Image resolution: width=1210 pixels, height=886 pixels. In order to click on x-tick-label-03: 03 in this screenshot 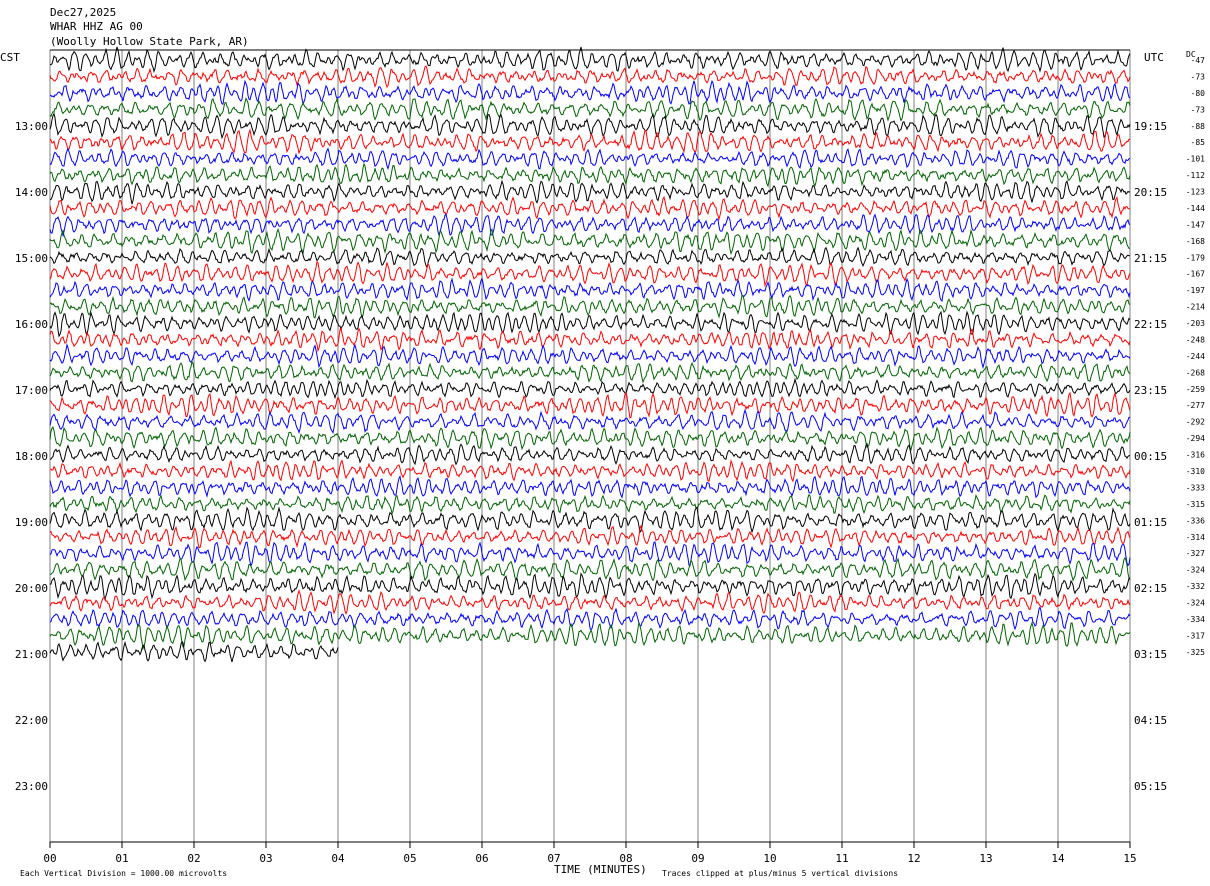, I will do `click(265, 858)`.